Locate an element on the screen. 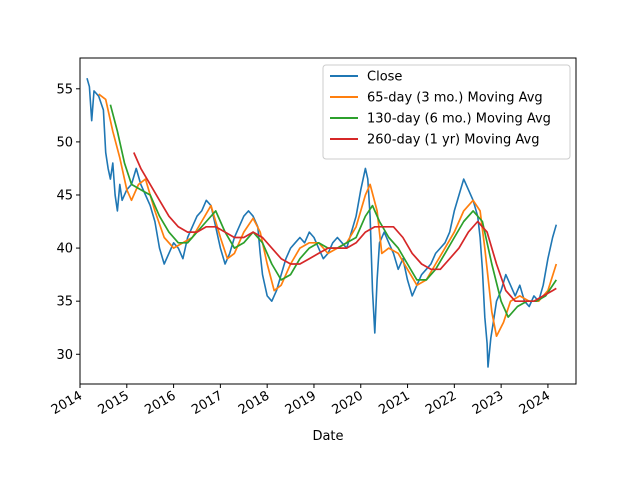 This screenshot has width=640, height=484. y-tick-label: 55 is located at coordinates (64, 89).